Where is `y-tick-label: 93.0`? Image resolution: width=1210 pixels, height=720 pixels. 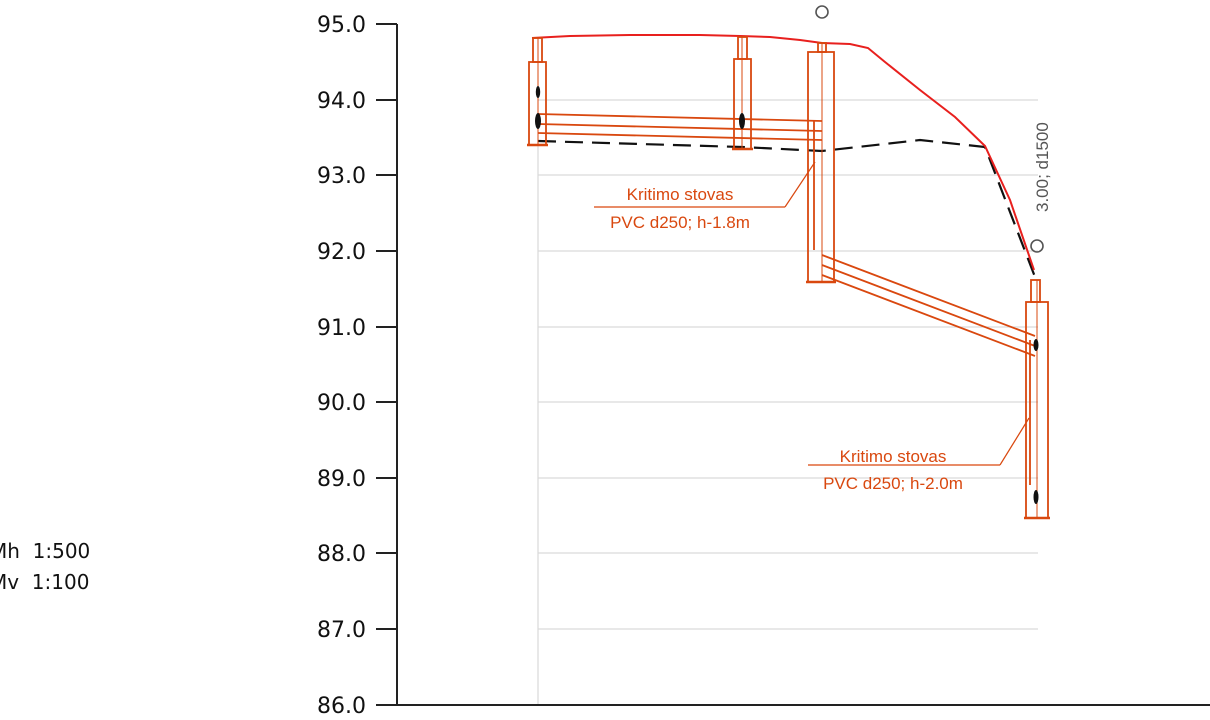
y-tick-label: 93.0 is located at coordinates (341, 176).